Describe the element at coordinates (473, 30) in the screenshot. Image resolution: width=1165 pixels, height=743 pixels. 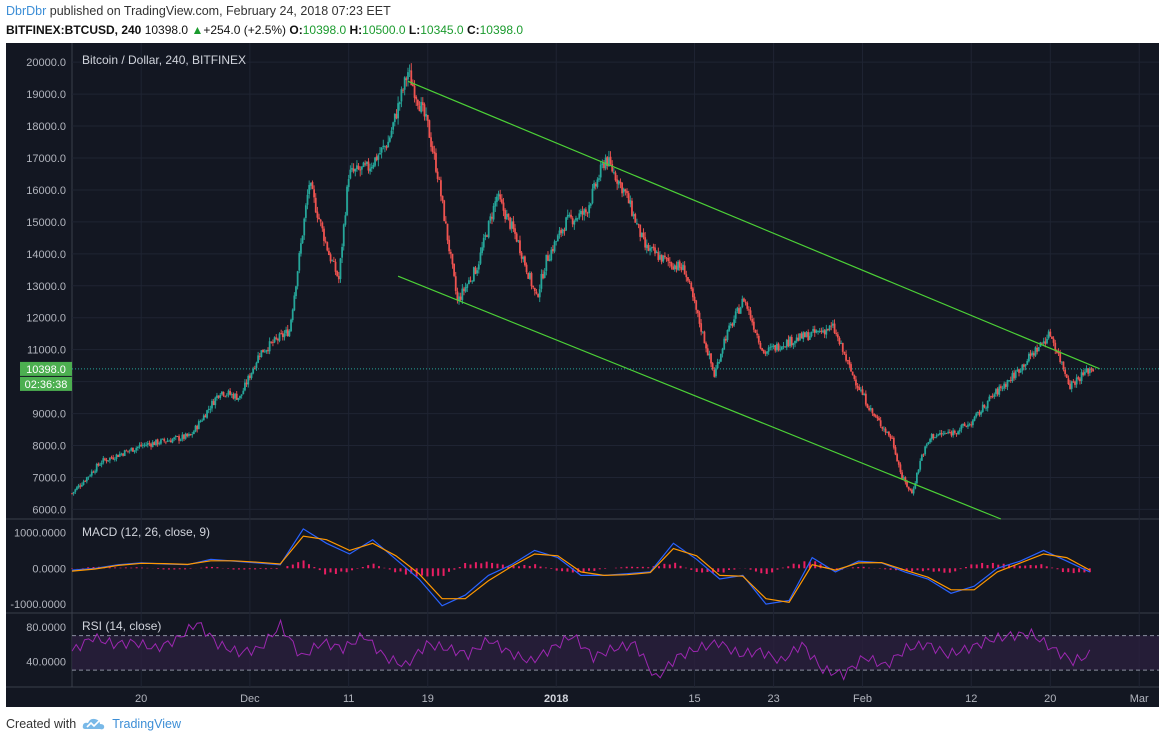
I see `close-label: C:` at that location.